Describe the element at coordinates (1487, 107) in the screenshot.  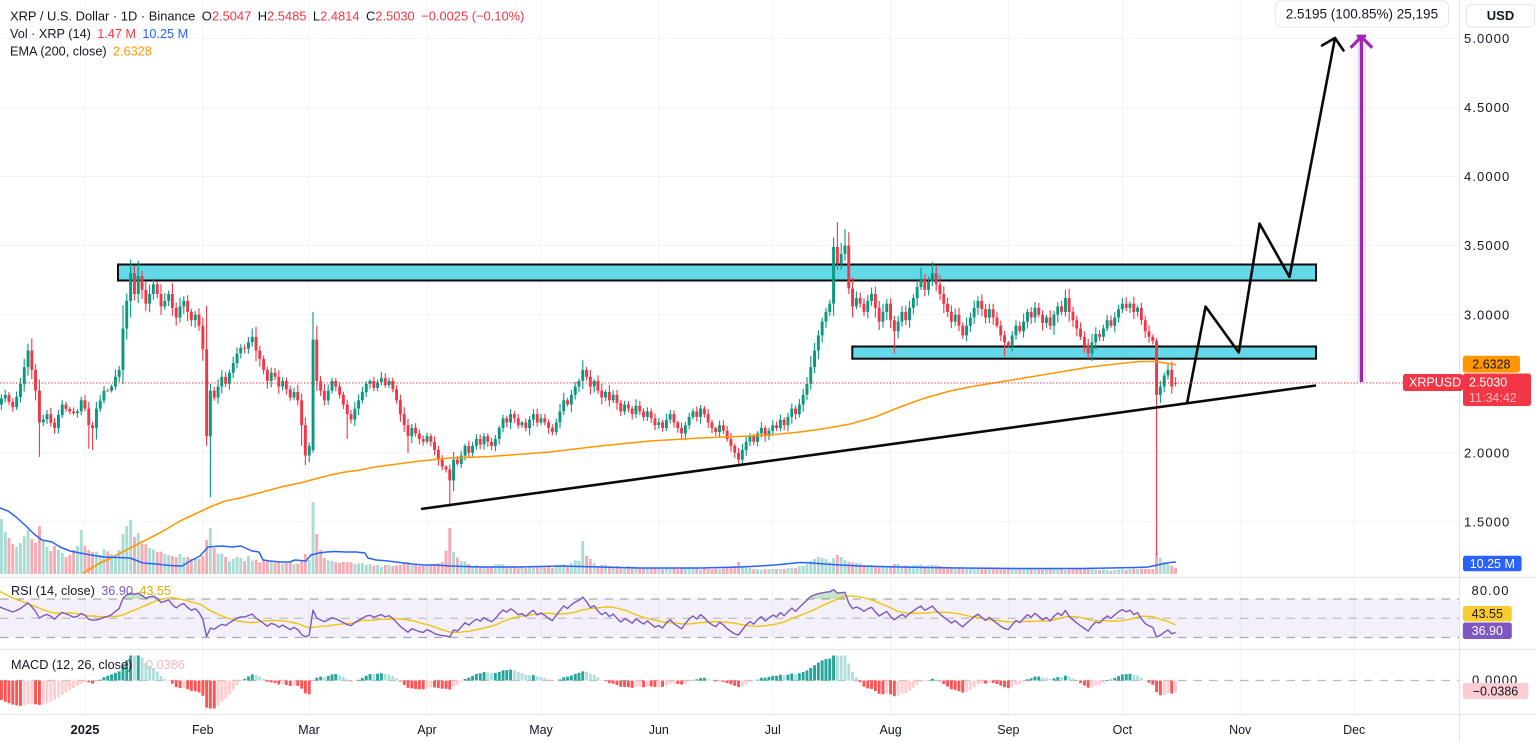
I see `svg-text: 4.5000` at that location.